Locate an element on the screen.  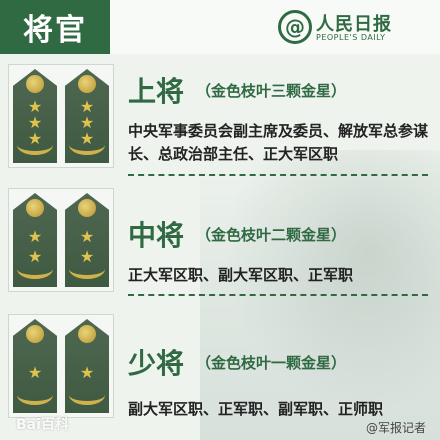
shoulder-board-right: ★ ★ ★ is located at coordinates (87, 116).